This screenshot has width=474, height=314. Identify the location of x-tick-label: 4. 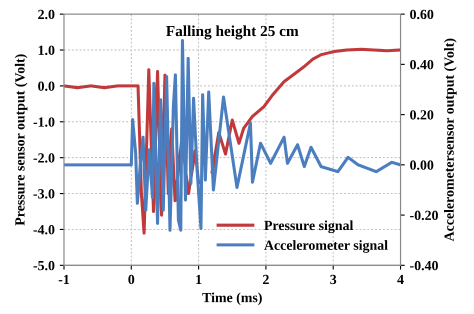
(400, 279).